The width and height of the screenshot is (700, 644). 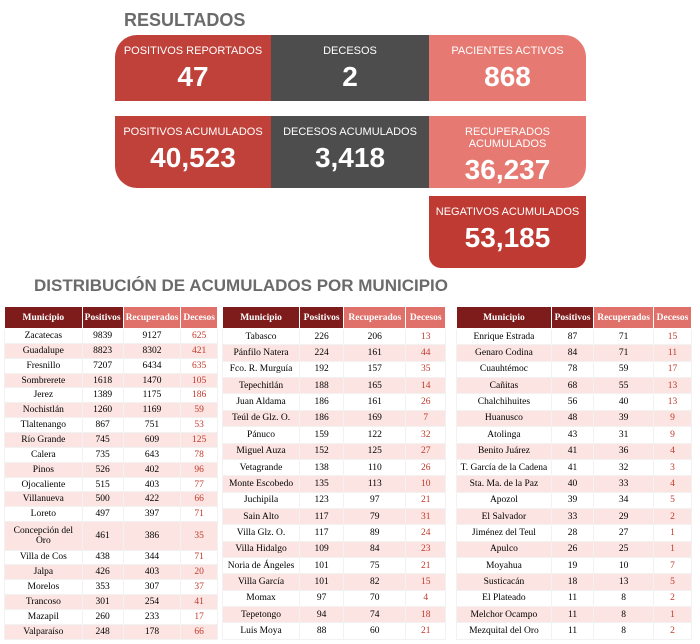 What do you see at coordinates (199, 350) in the screenshot?
I see `cell-number: 421` at bounding box center [199, 350].